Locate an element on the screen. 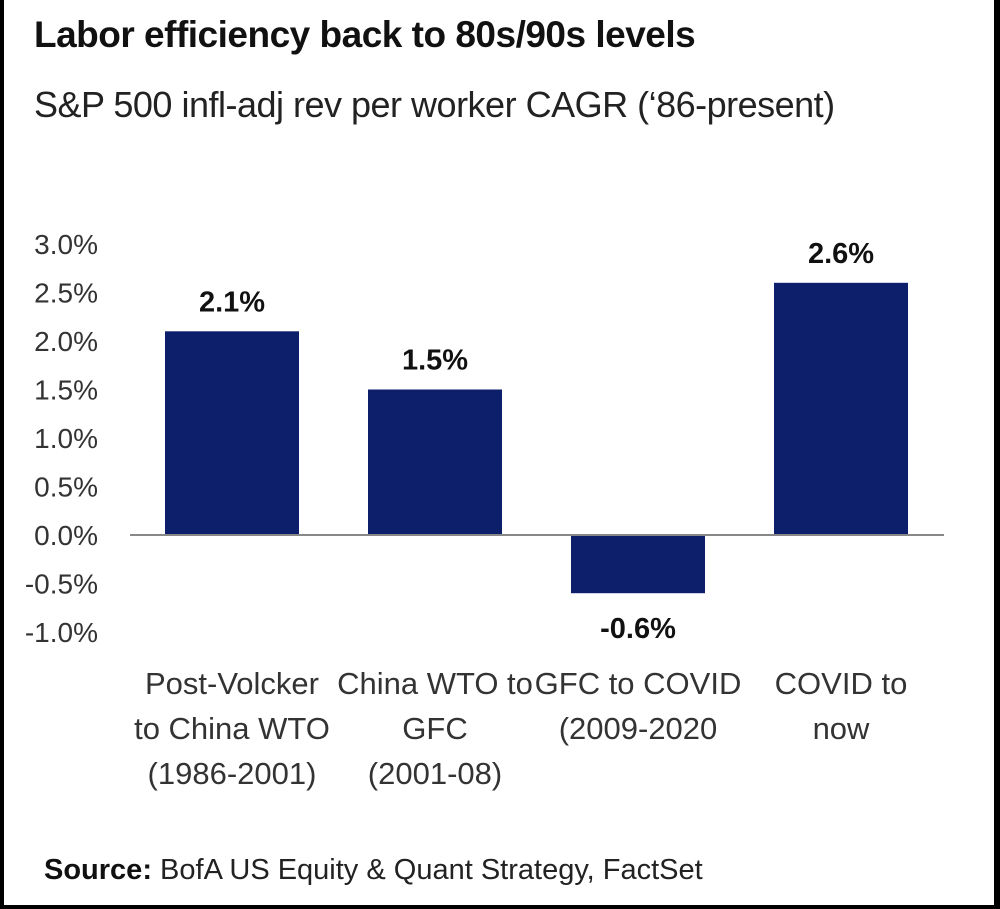  chart-title: Labor efficiency back to 80s/90s levels is located at coordinates (365, 34).